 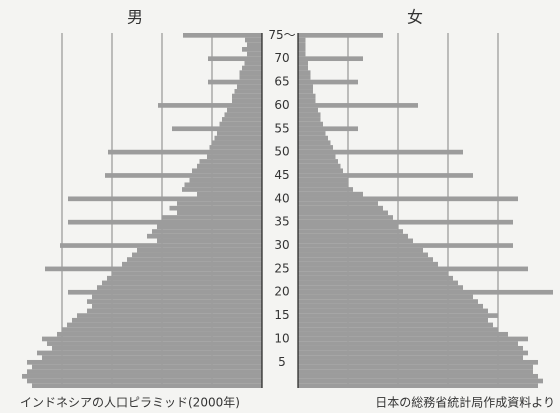 I want to click on age-label: 45, so click(x=281, y=175).